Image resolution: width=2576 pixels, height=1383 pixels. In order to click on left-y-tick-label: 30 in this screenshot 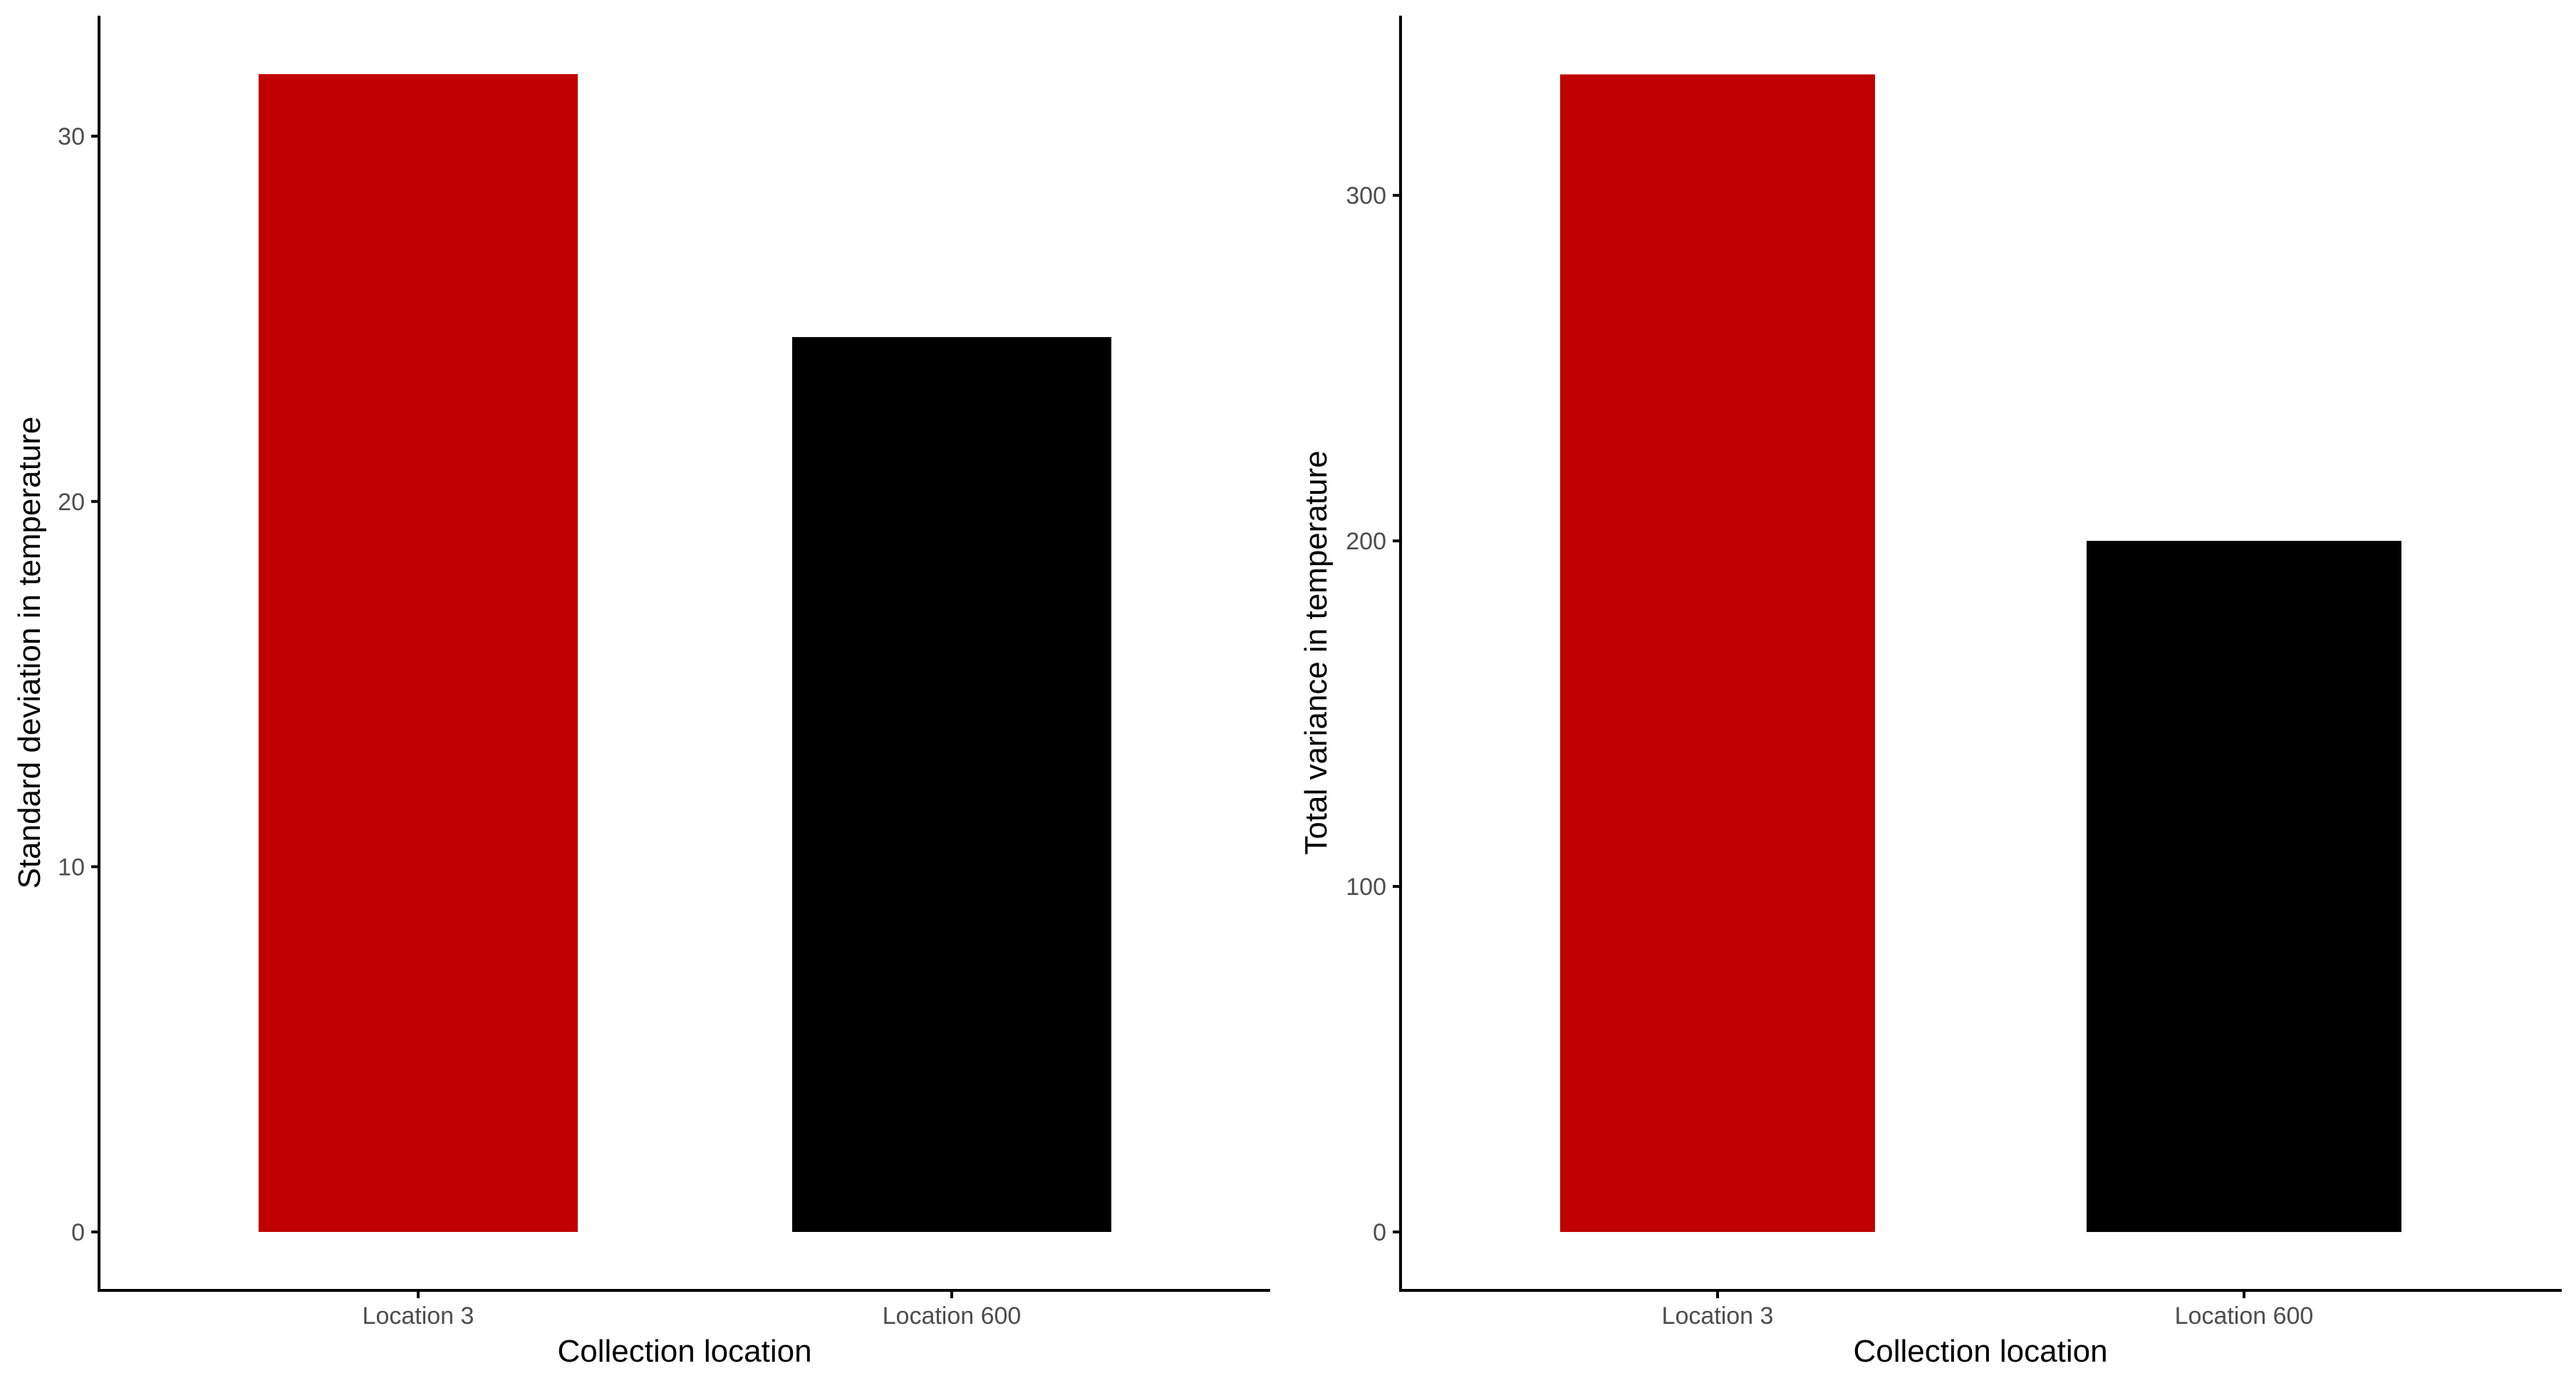, I will do `click(71, 136)`.